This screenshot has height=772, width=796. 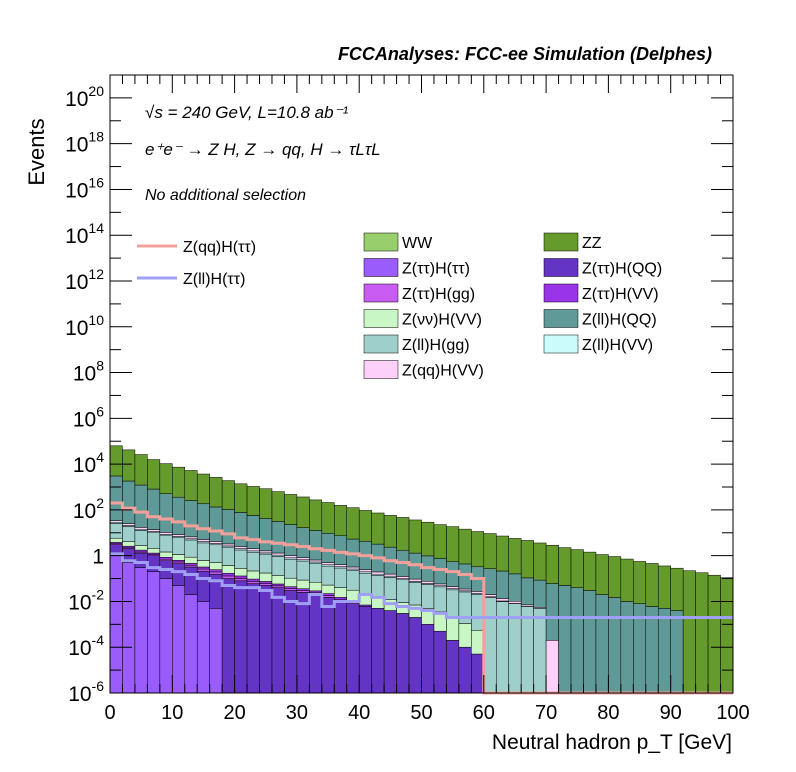 What do you see at coordinates (88, 463) in the screenshot?
I see `y-tick-label: 10⁴` at bounding box center [88, 463].